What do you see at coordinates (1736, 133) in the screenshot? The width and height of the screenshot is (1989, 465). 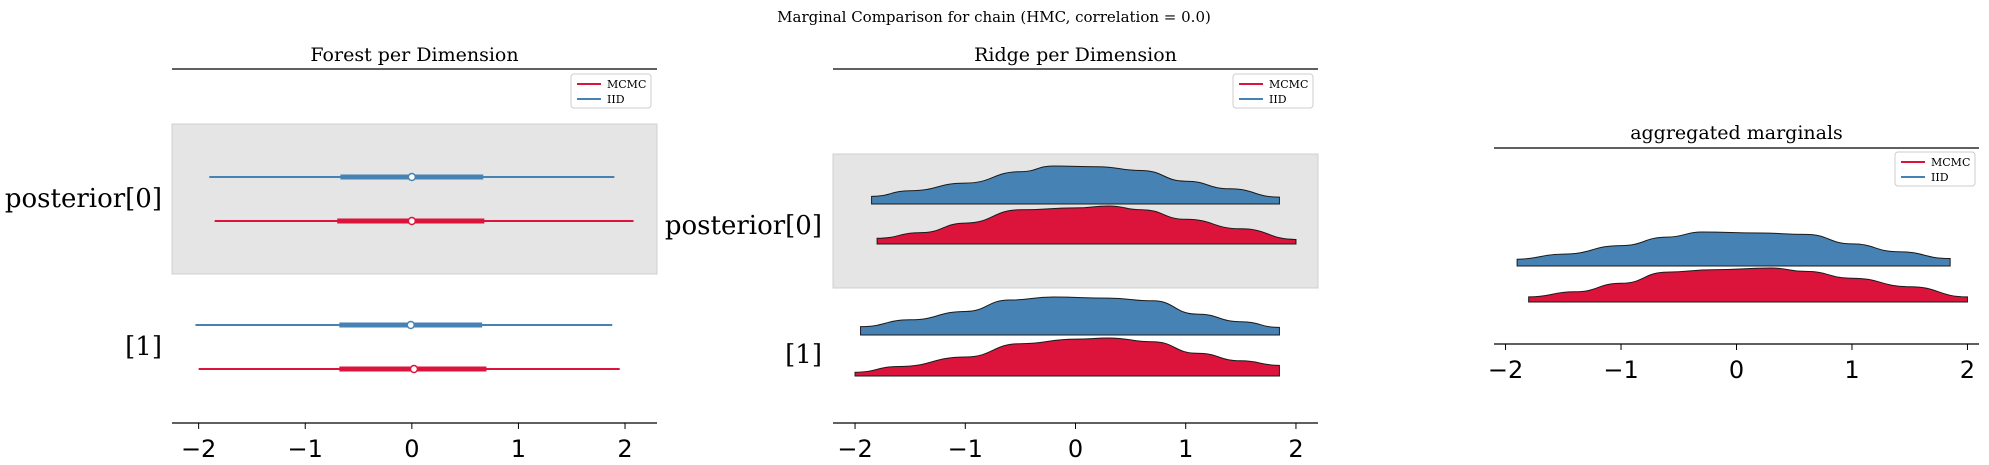 I see `panel-title: aggregated marginals` at bounding box center [1736, 133].